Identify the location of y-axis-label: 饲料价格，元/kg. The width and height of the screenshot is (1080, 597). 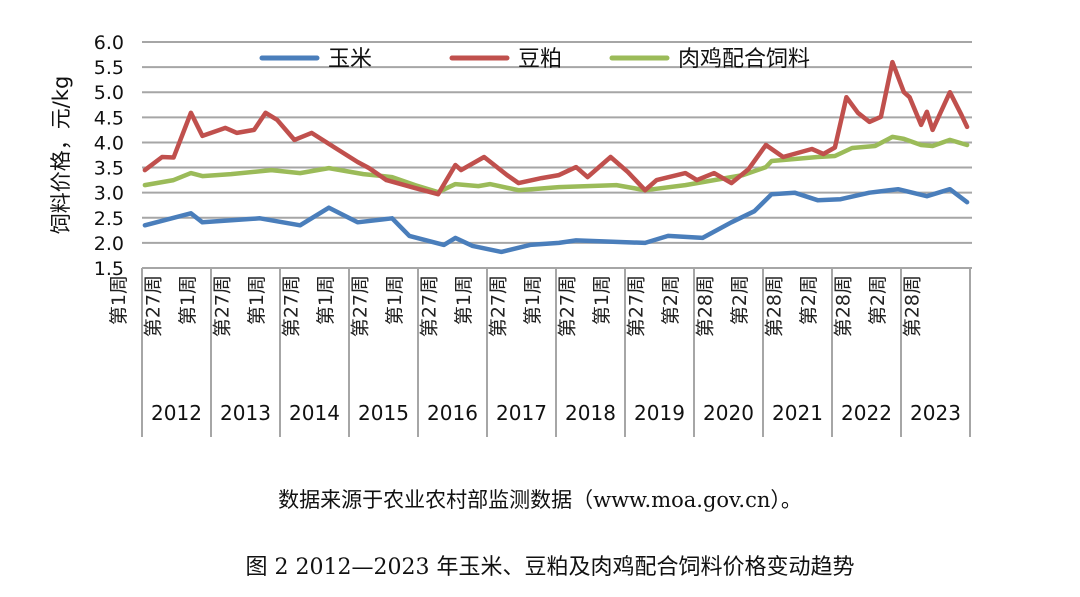
(61, 155).